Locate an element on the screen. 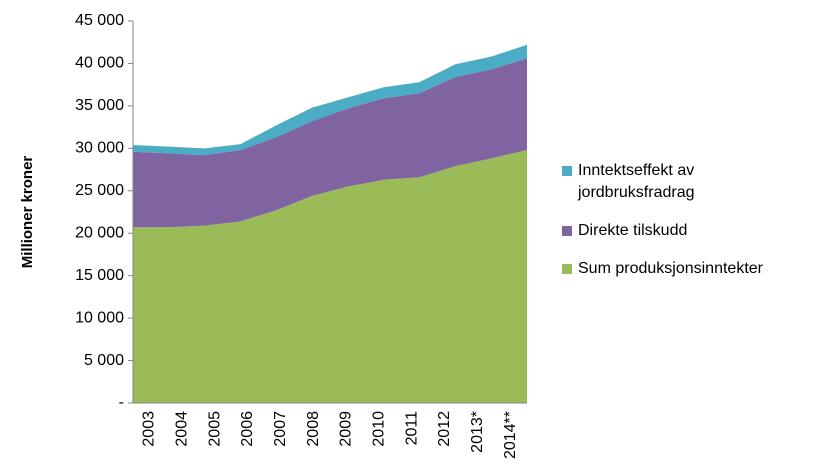 The height and width of the screenshot is (475, 830). y-tick-label: 15 000 is located at coordinates (99, 275).